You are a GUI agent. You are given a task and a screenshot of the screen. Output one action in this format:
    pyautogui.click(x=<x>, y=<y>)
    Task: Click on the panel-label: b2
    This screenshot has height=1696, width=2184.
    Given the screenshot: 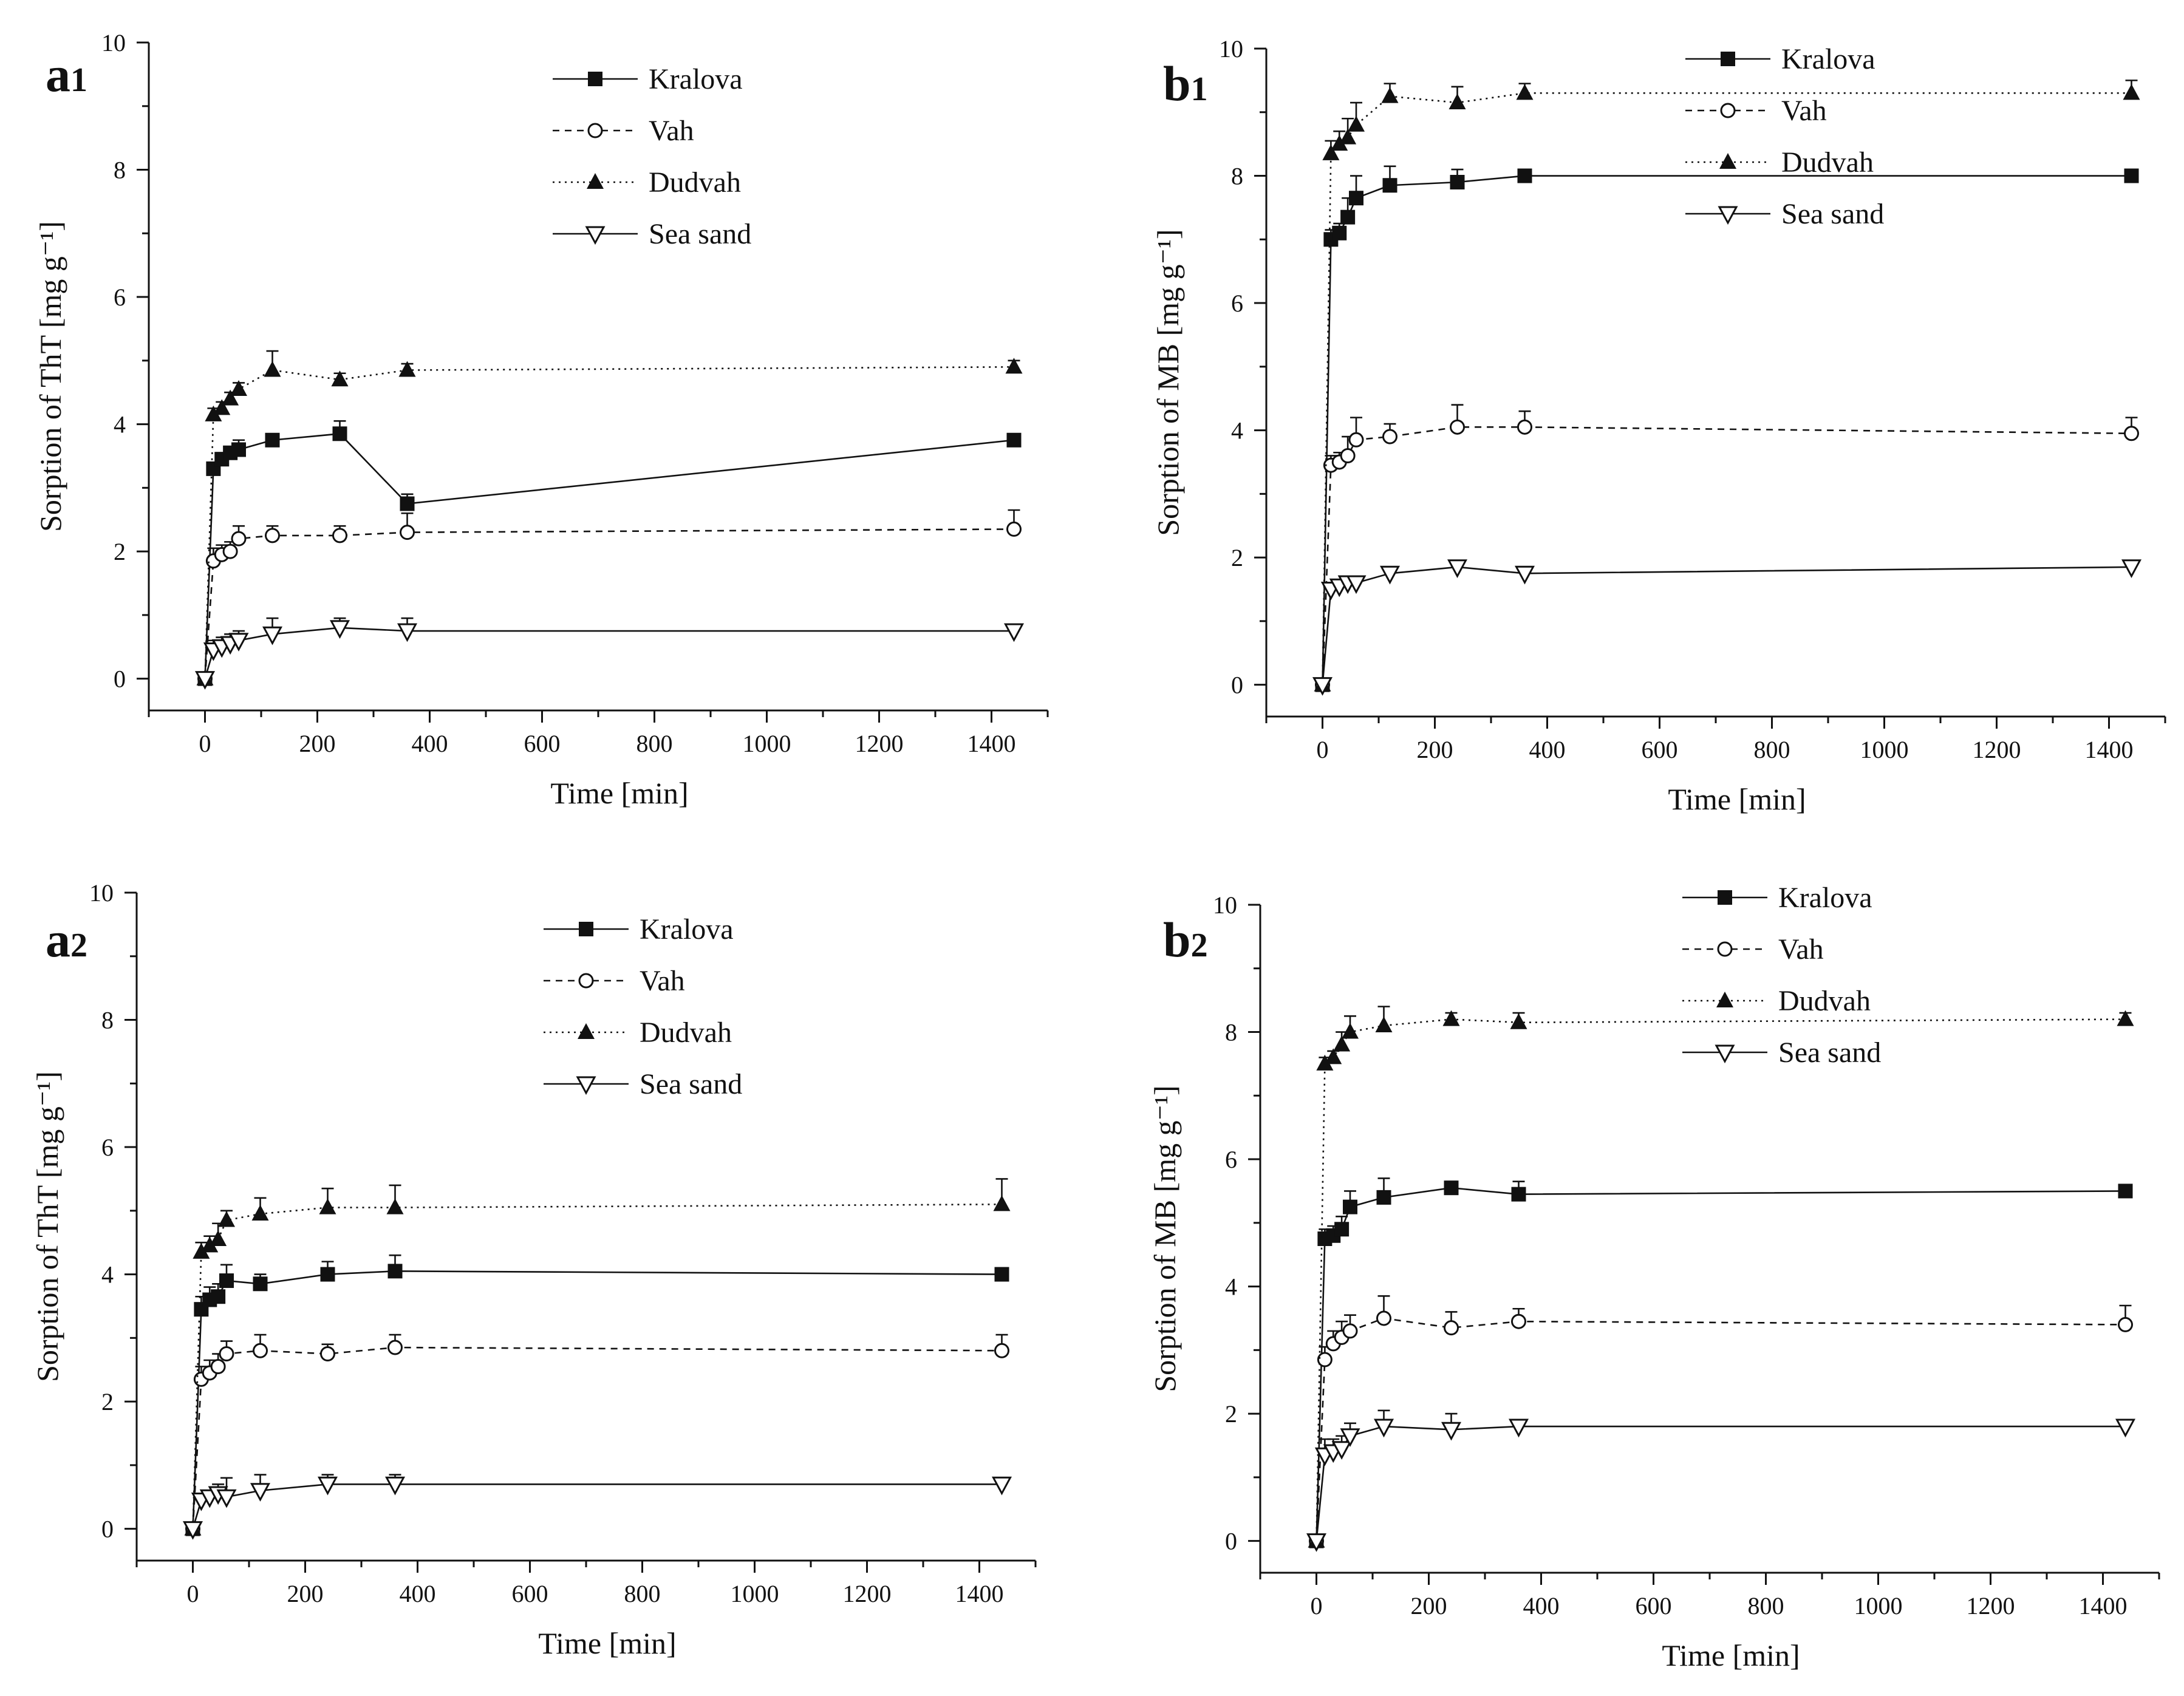 What is the action you would take?
    pyautogui.click(x=1185, y=939)
    